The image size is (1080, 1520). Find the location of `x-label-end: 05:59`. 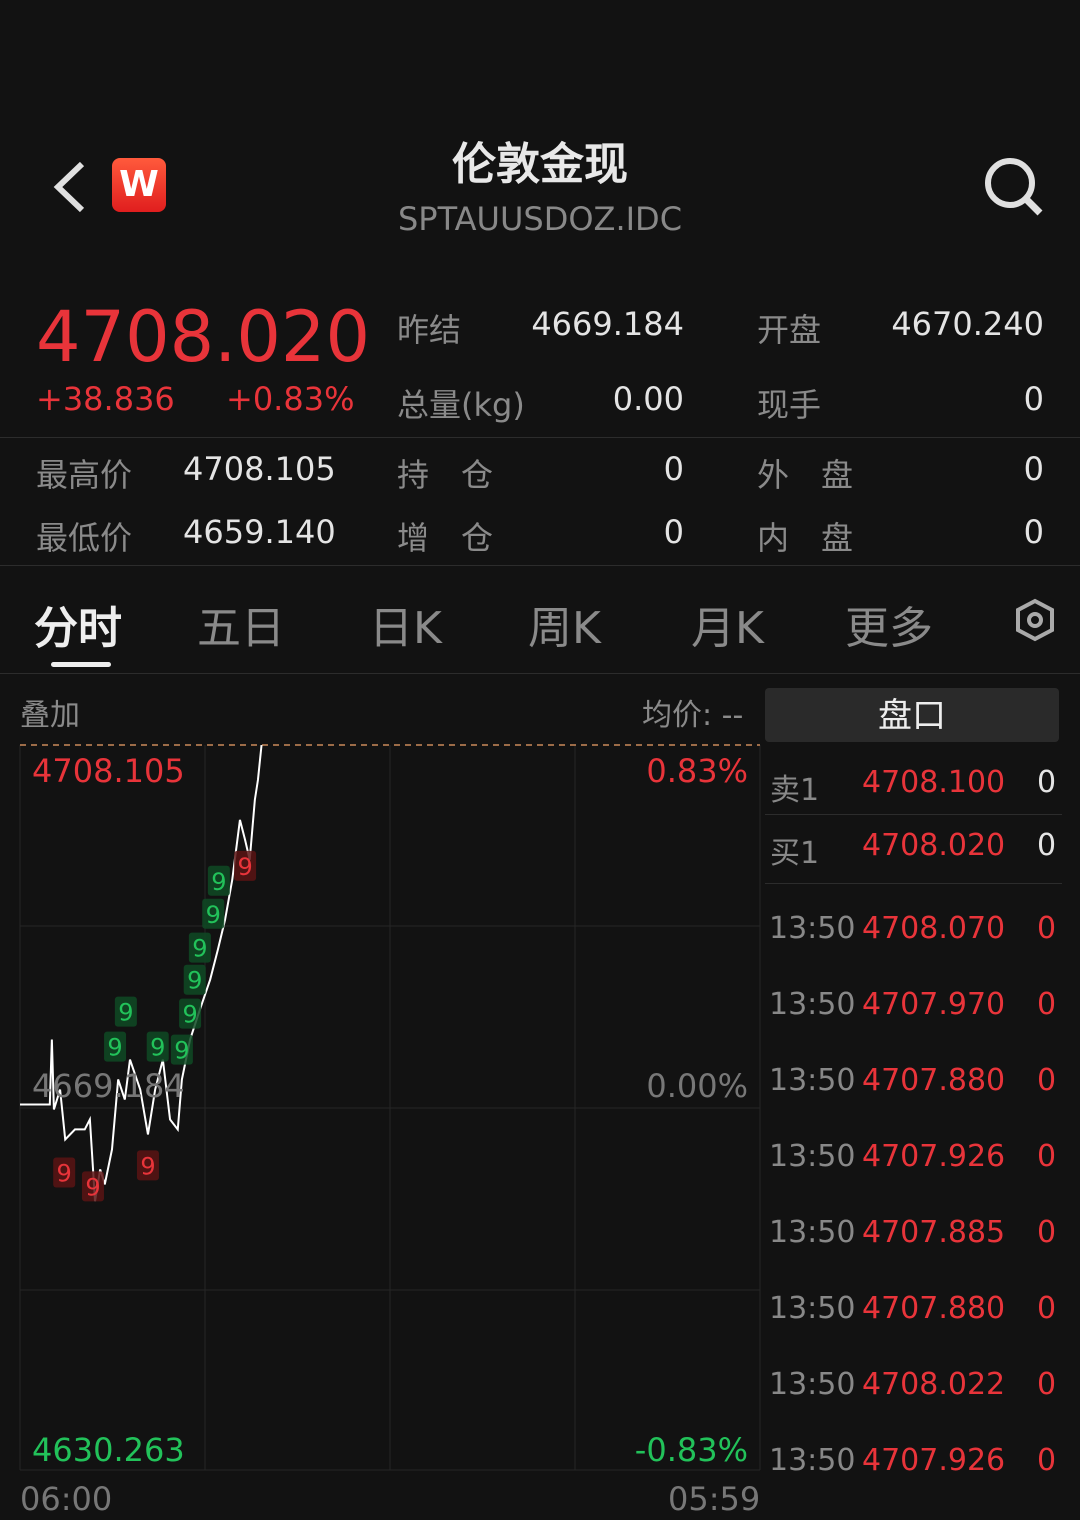

x-label-end: 05:59 is located at coordinates (714, 1499).